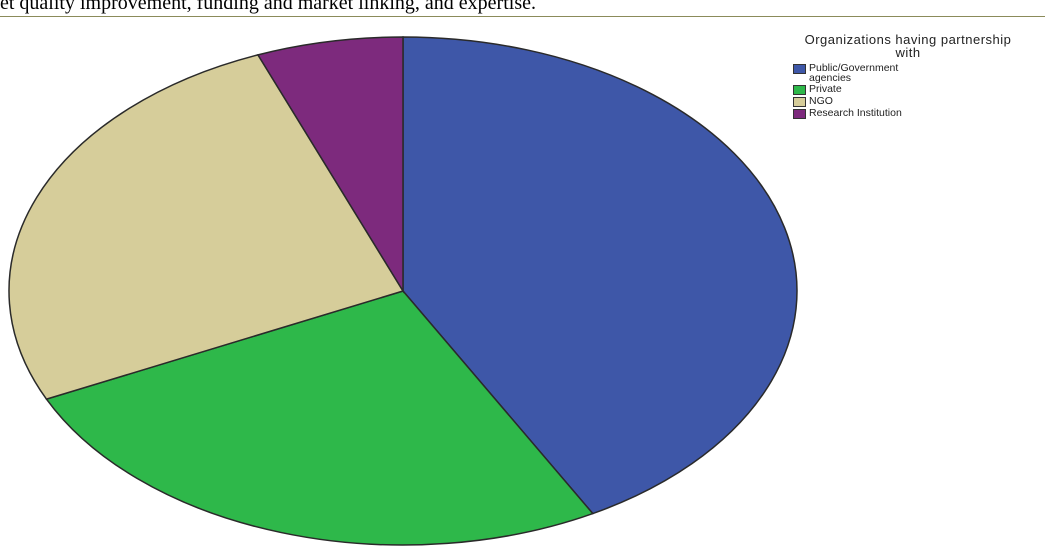 The image size is (1045, 559). What do you see at coordinates (825, 89) in the screenshot?
I see `legend-label: Private` at bounding box center [825, 89].